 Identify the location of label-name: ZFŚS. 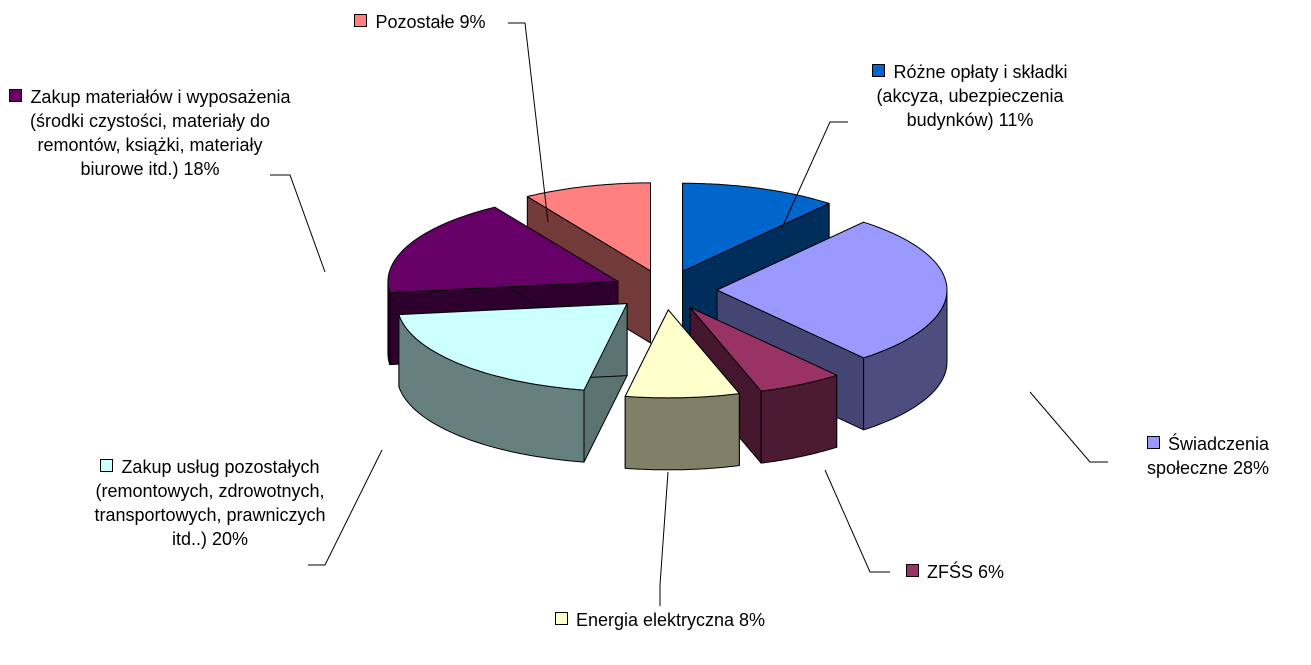
(949, 572).